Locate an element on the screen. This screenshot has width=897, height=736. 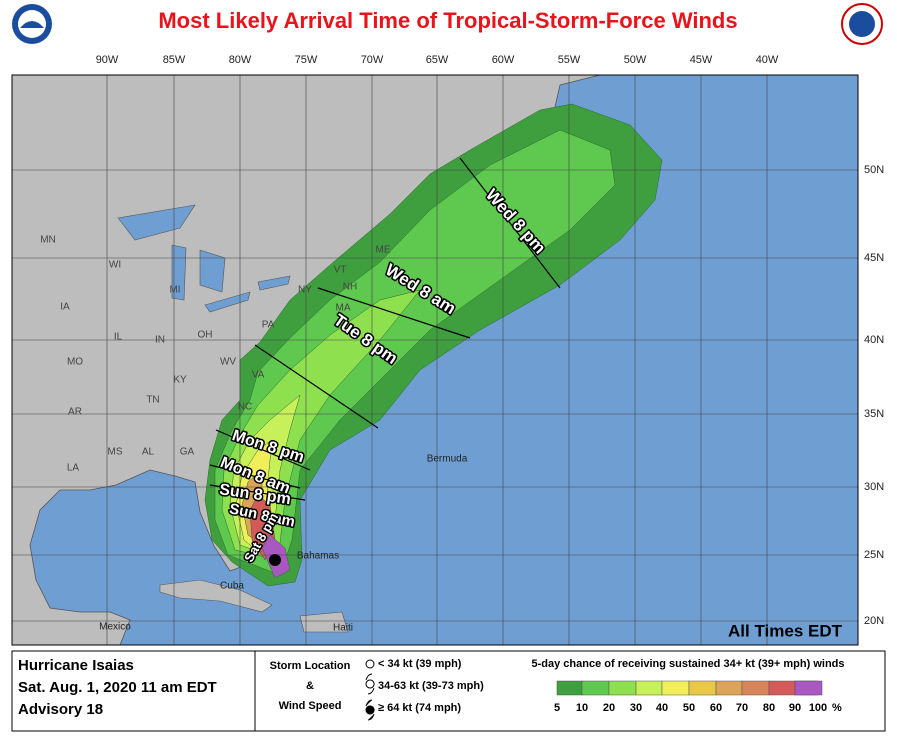
state-label: NY is located at coordinates (305, 290).